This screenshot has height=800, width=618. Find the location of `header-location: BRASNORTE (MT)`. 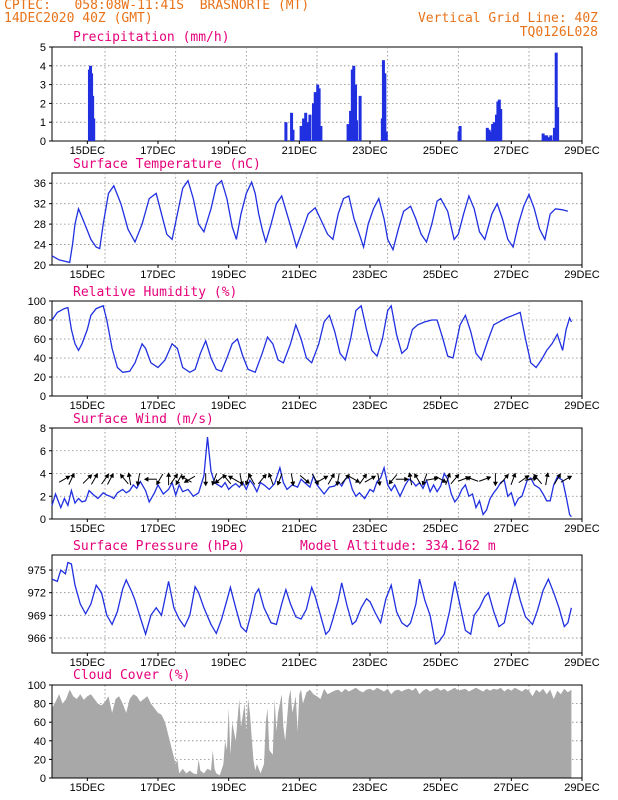

header-location: BRASNORTE (MT) is located at coordinates (254, 6).